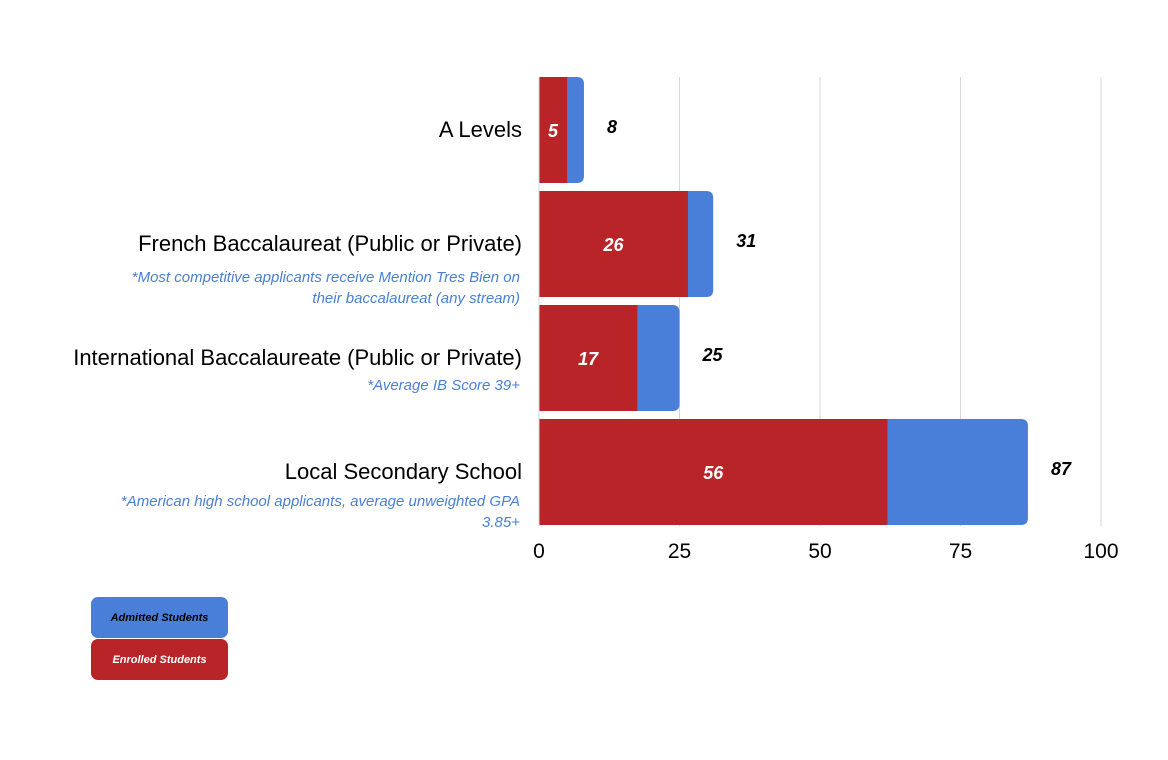  I want to click on x-tick-label-75: 75, so click(960, 551).